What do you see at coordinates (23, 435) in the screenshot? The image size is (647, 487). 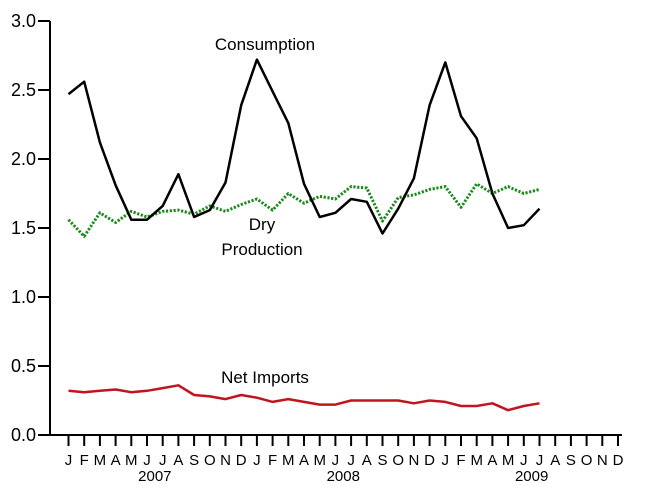 I see `y-tick-label: 0.0` at bounding box center [23, 435].